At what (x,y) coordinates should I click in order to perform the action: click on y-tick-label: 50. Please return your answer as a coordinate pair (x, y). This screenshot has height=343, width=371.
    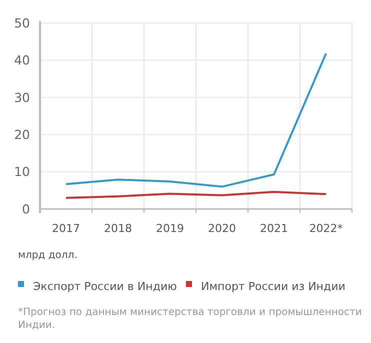
    Looking at the image, I should click on (22, 22).